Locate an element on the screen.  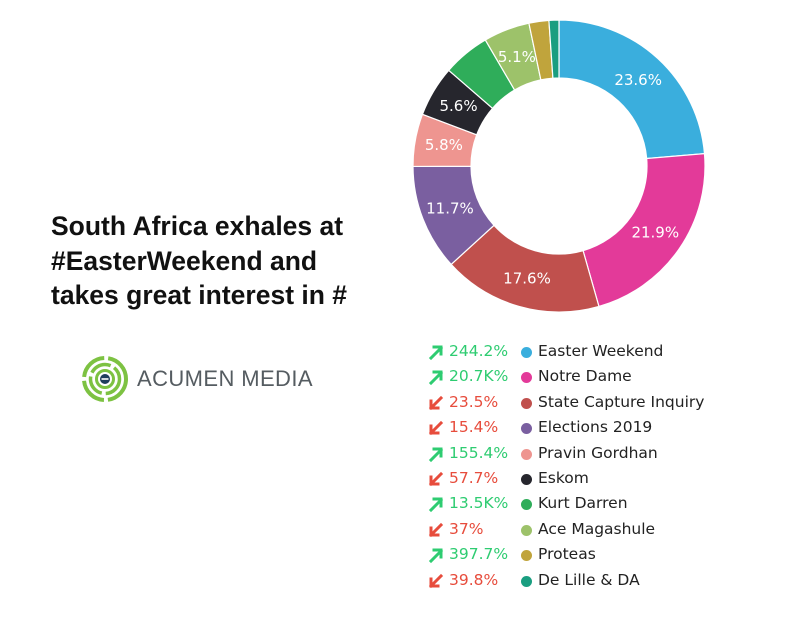
legend-label: Pravin Gordhan is located at coordinates (598, 452).